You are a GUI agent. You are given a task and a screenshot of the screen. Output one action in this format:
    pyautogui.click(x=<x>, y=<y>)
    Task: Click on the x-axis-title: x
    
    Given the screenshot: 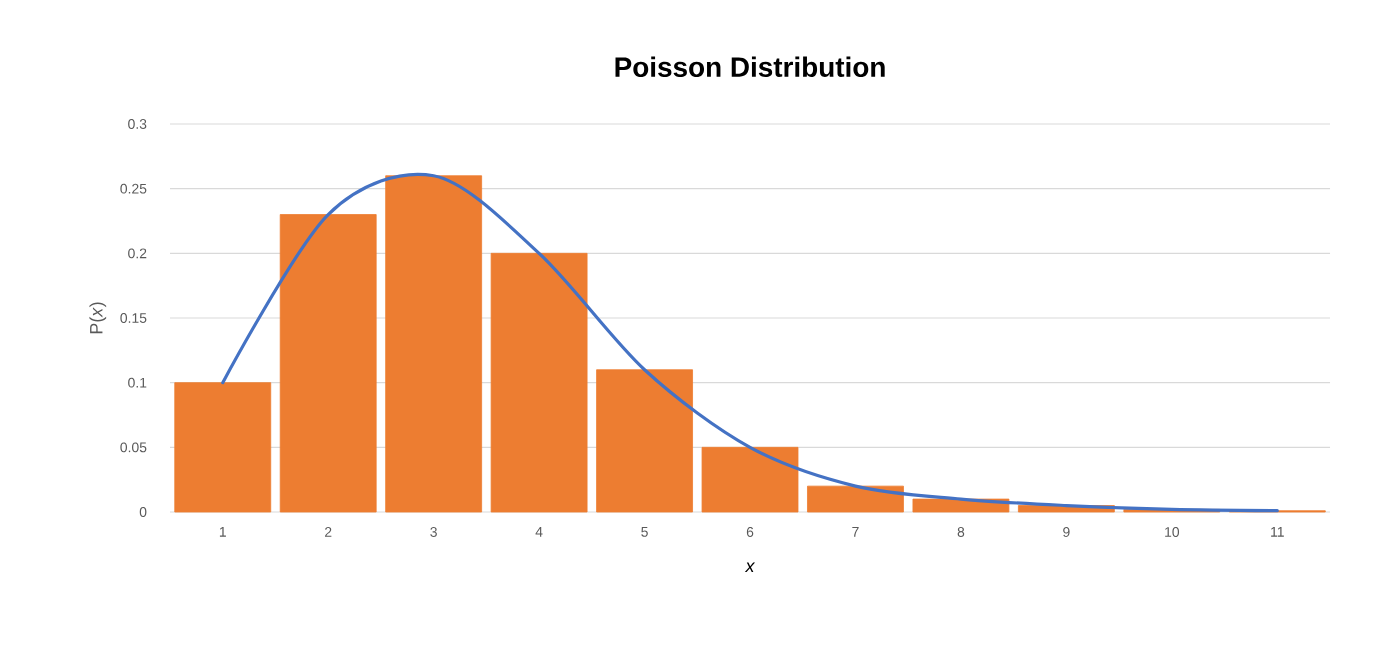 What is the action you would take?
    pyautogui.click(x=750, y=567)
    